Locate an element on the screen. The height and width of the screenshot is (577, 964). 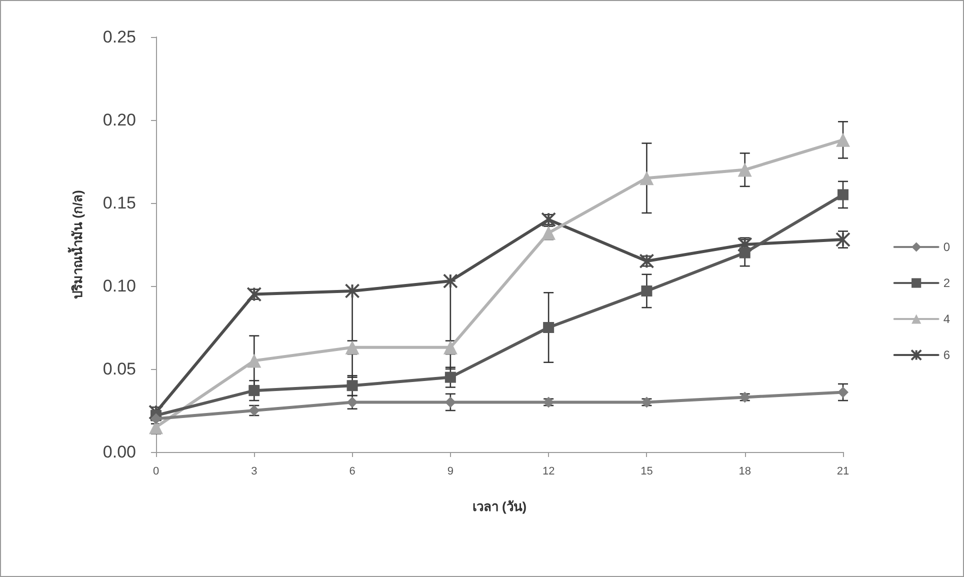
legend-label: 0 is located at coordinates (946, 247).